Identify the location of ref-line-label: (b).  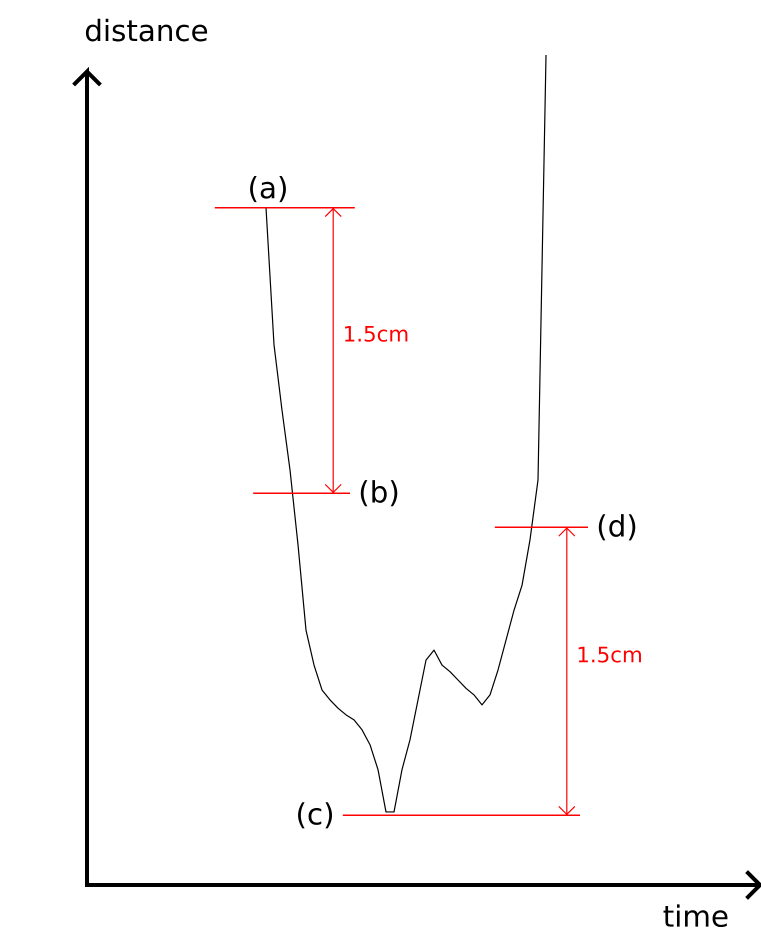
(379, 493).